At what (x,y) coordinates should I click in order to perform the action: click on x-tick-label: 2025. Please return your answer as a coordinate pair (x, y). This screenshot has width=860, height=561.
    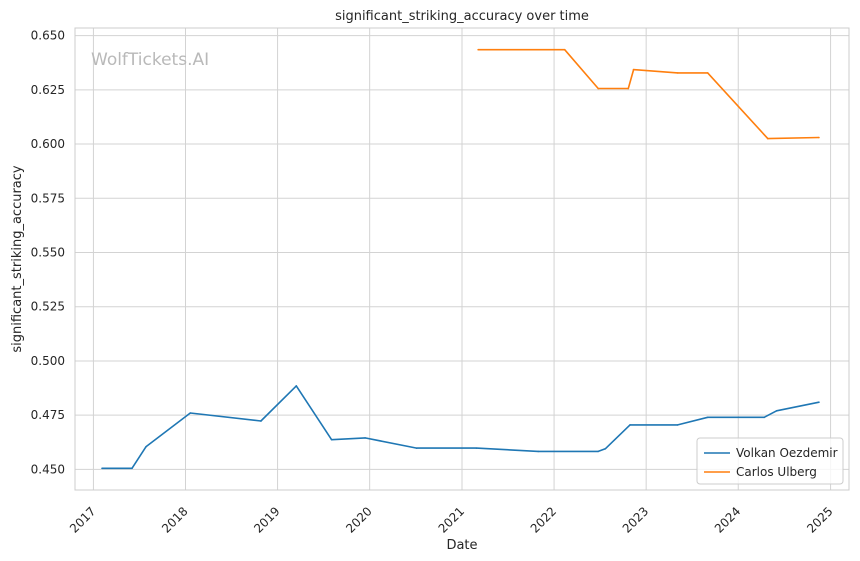
    Looking at the image, I should click on (819, 519).